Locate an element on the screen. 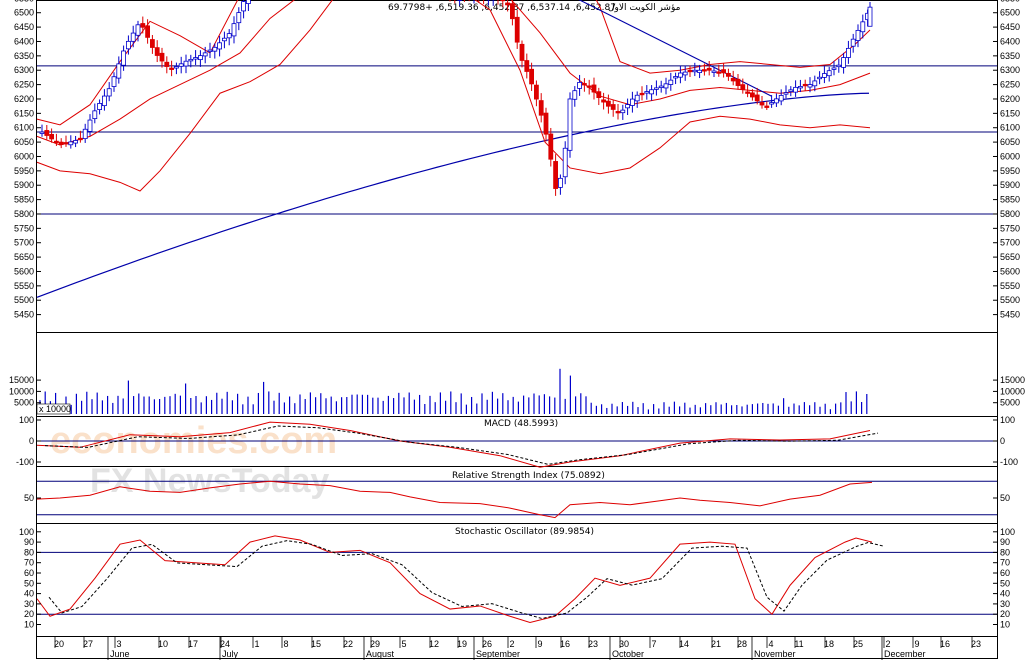 The image size is (1034, 660). price-tick-label-right: 5750 is located at coordinates (1010, 228).